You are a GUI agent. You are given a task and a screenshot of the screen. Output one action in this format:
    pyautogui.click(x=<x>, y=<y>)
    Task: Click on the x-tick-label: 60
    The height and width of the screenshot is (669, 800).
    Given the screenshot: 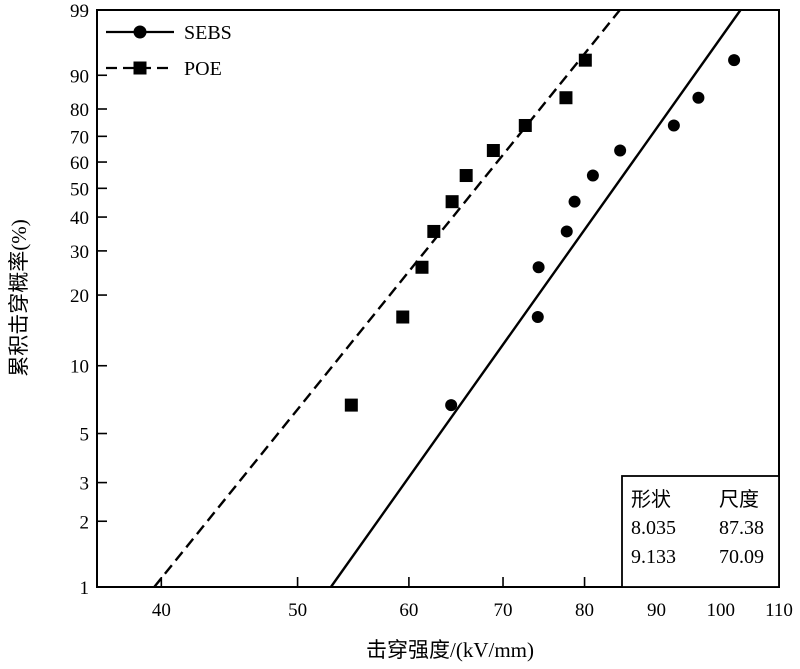 What is the action you would take?
    pyautogui.click(x=408, y=610)
    